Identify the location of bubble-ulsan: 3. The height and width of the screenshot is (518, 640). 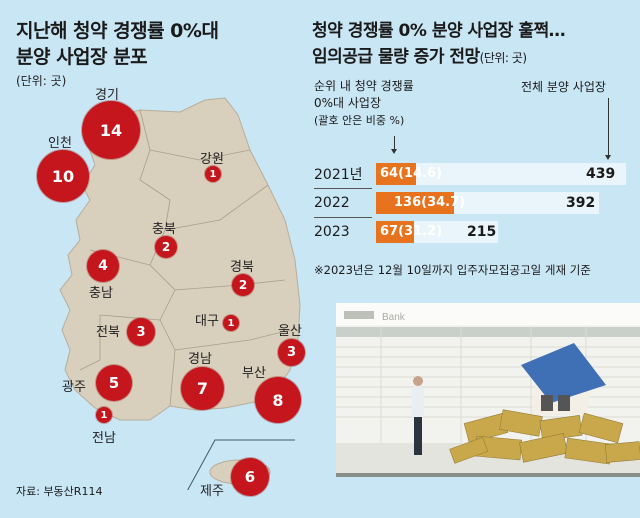
(291, 352).